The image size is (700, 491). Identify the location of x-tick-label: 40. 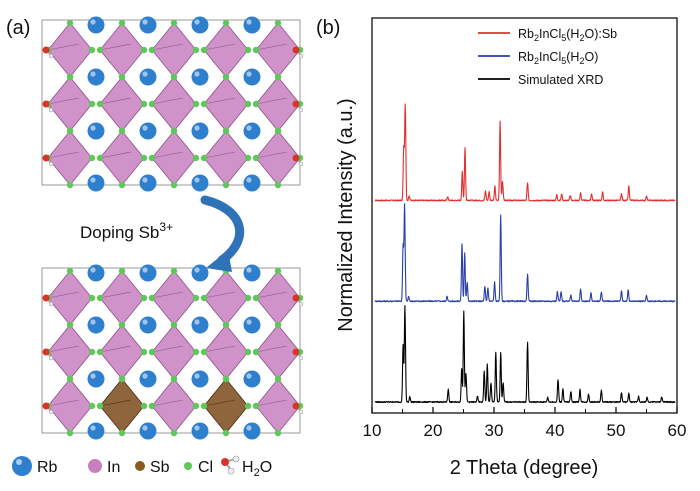
(555, 430).